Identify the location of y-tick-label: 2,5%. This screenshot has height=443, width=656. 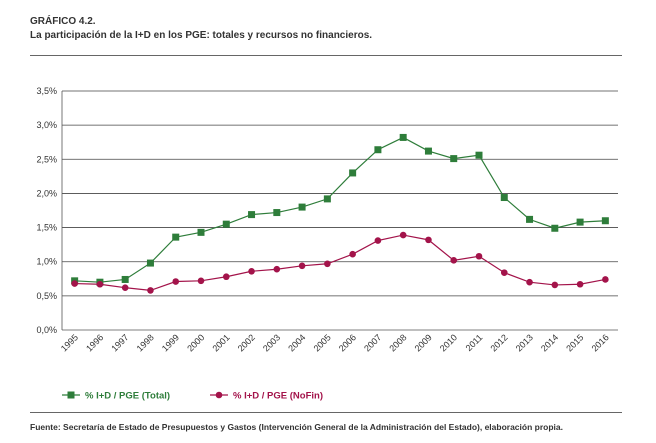
(46, 159).